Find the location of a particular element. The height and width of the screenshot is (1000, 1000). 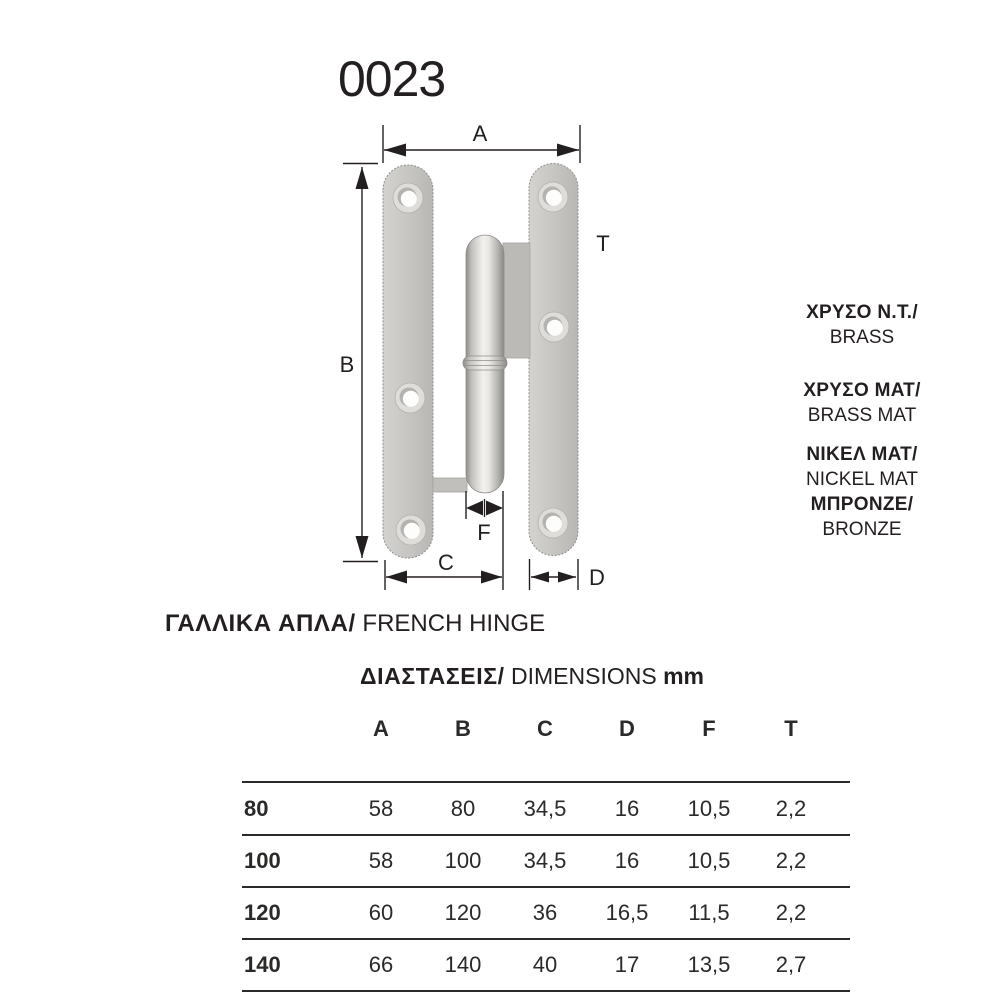

finish-name-gr: ΧΡΥΣΟ ΜΑΤ/ is located at coordinates (862, 390).